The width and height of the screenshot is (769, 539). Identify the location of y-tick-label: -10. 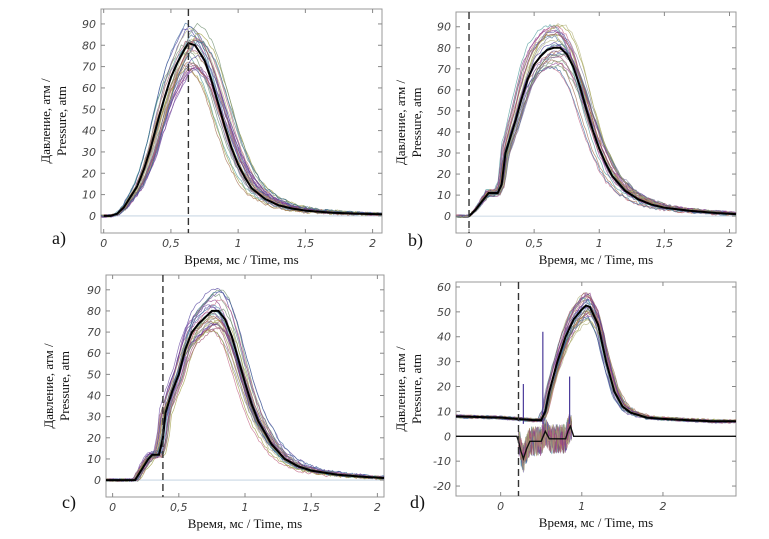
(442, 461).